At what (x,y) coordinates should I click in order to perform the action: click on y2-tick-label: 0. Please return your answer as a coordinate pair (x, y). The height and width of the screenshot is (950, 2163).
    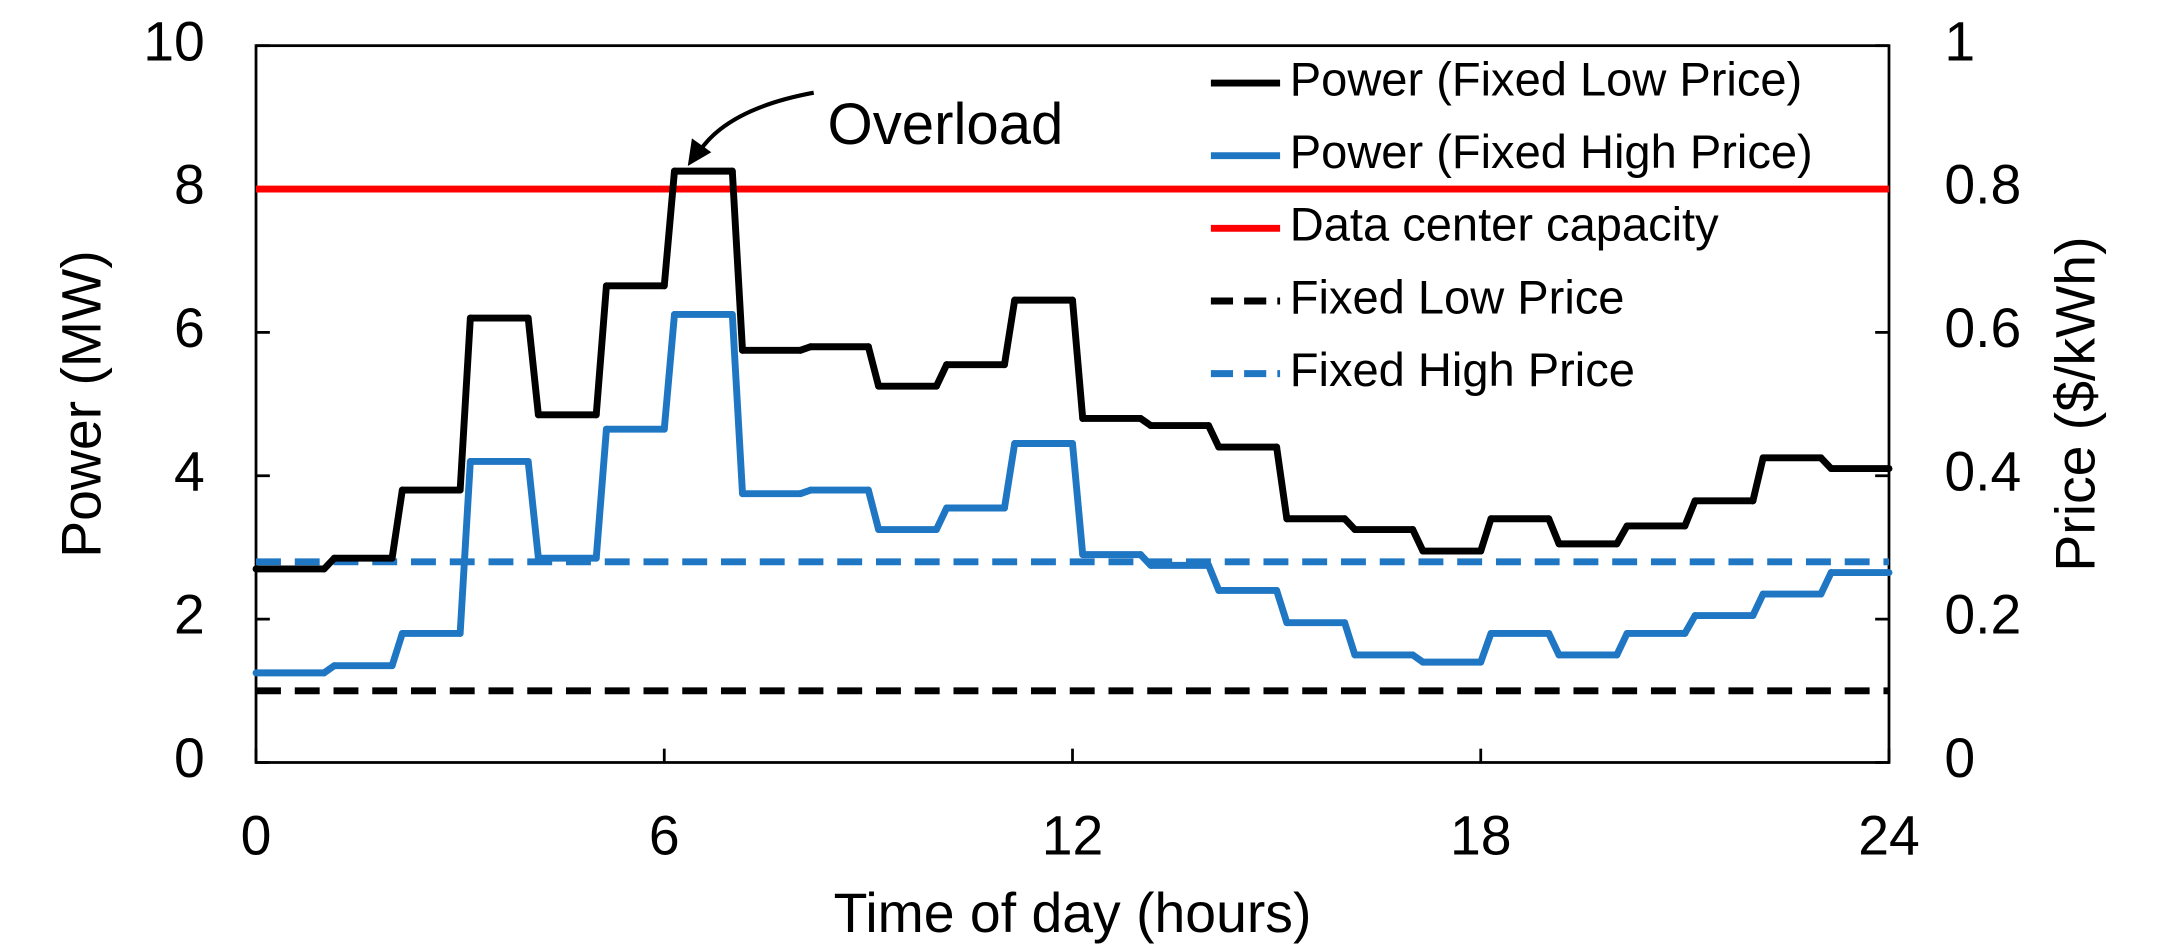
    Looking at the image, I should click on (1959, 758).